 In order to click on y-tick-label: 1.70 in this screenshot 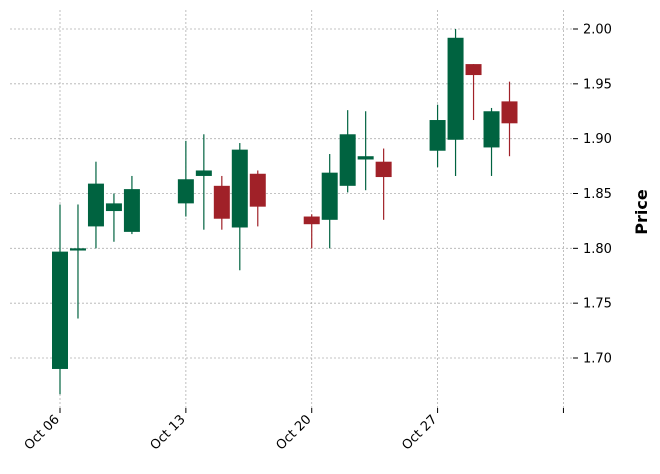, I will do `click(597, 359)`.